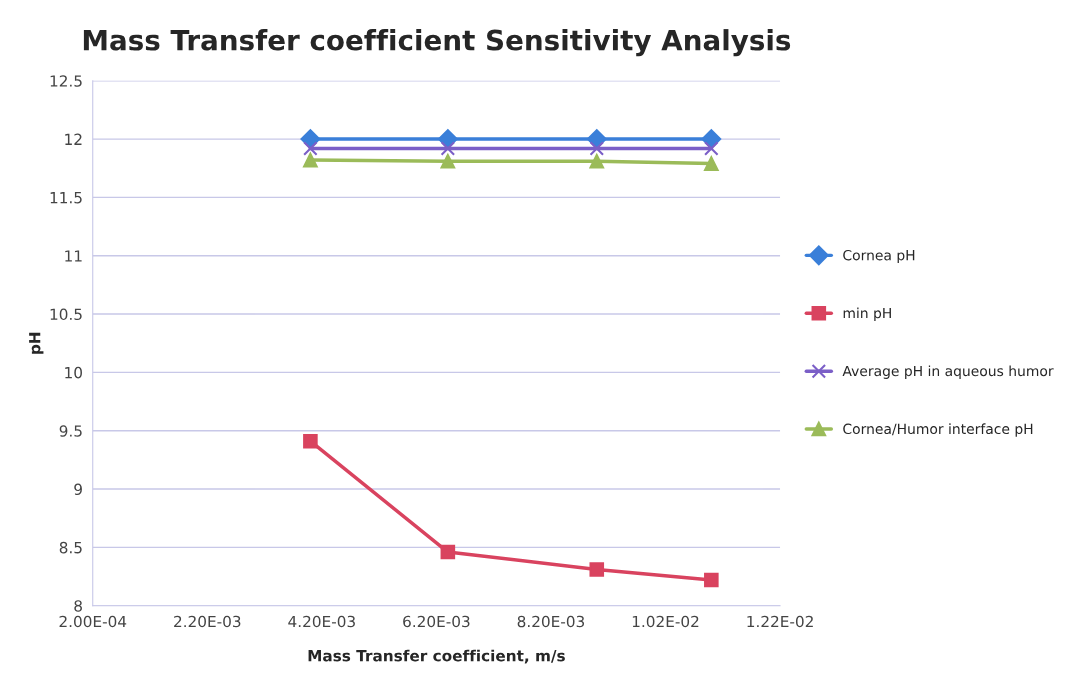 This screenshot has width=1091, height=673. I want to click on legend-label: min pH, so click(867, 314).